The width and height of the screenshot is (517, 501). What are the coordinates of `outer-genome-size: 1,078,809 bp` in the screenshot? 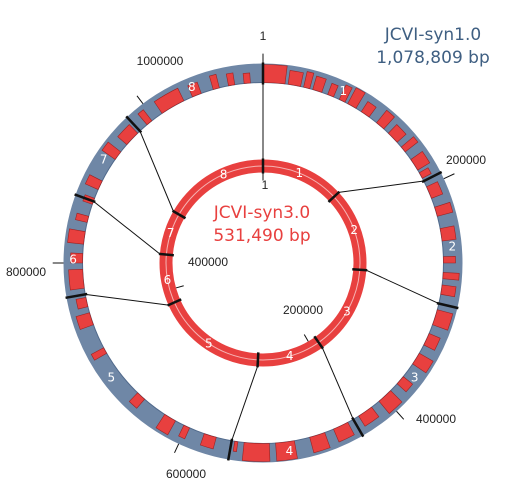 It's located at (433, 58).